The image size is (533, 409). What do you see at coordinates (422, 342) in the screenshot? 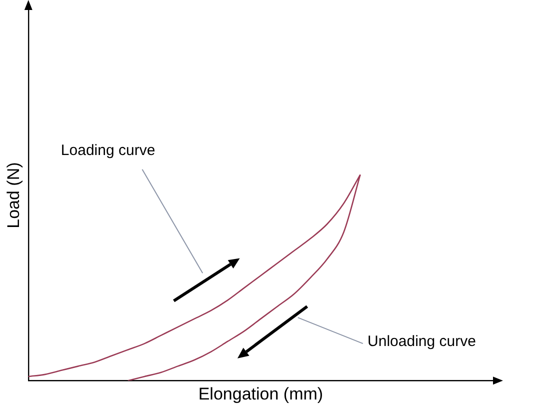
I see `annotation: Unloading curve` at bounding box center [422, 342].